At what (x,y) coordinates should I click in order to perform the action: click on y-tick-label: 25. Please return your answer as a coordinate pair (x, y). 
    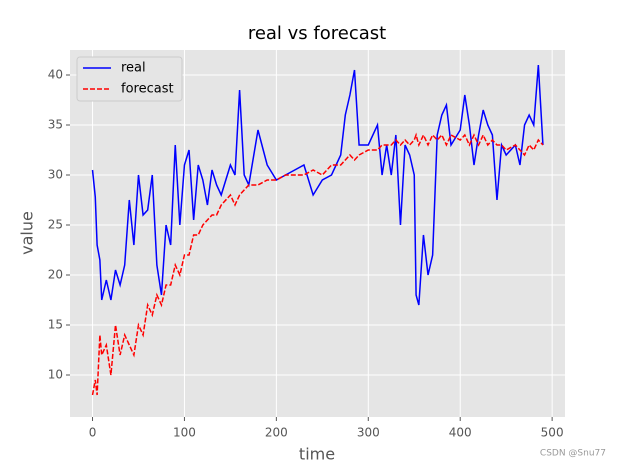
    Looking at the image, I should click on (55, 225).